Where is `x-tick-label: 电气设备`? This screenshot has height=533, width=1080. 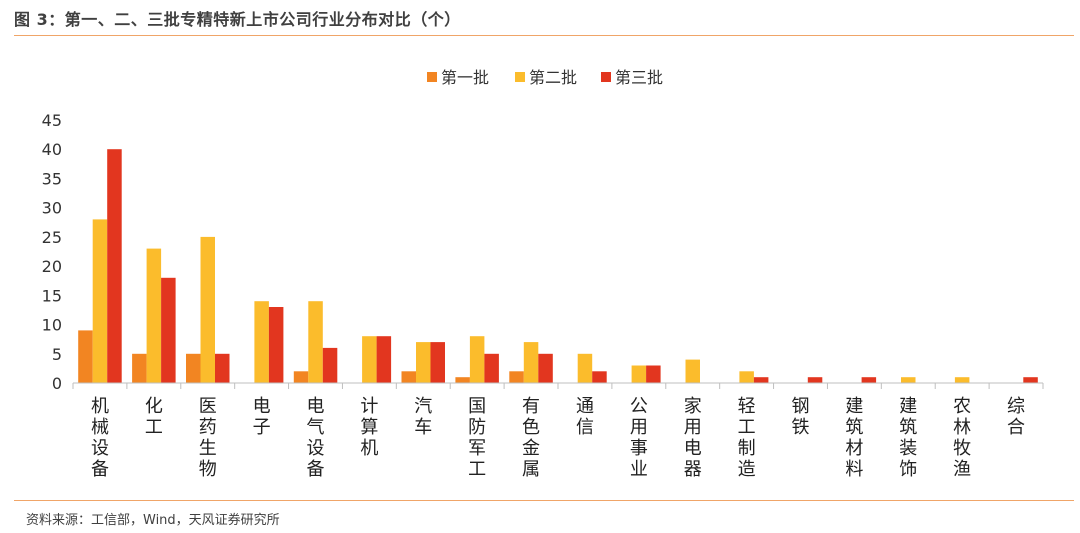
x-tick-label: 电气设备 is located at coordinates (316, 438).